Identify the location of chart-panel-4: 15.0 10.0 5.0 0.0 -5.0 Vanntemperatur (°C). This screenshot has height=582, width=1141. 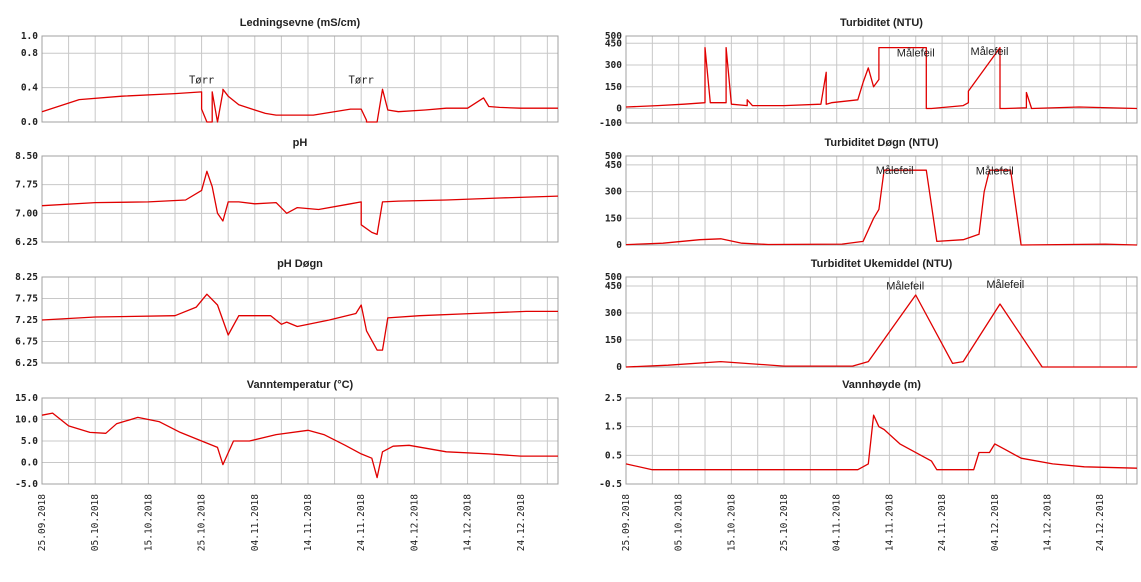
(287, 434).